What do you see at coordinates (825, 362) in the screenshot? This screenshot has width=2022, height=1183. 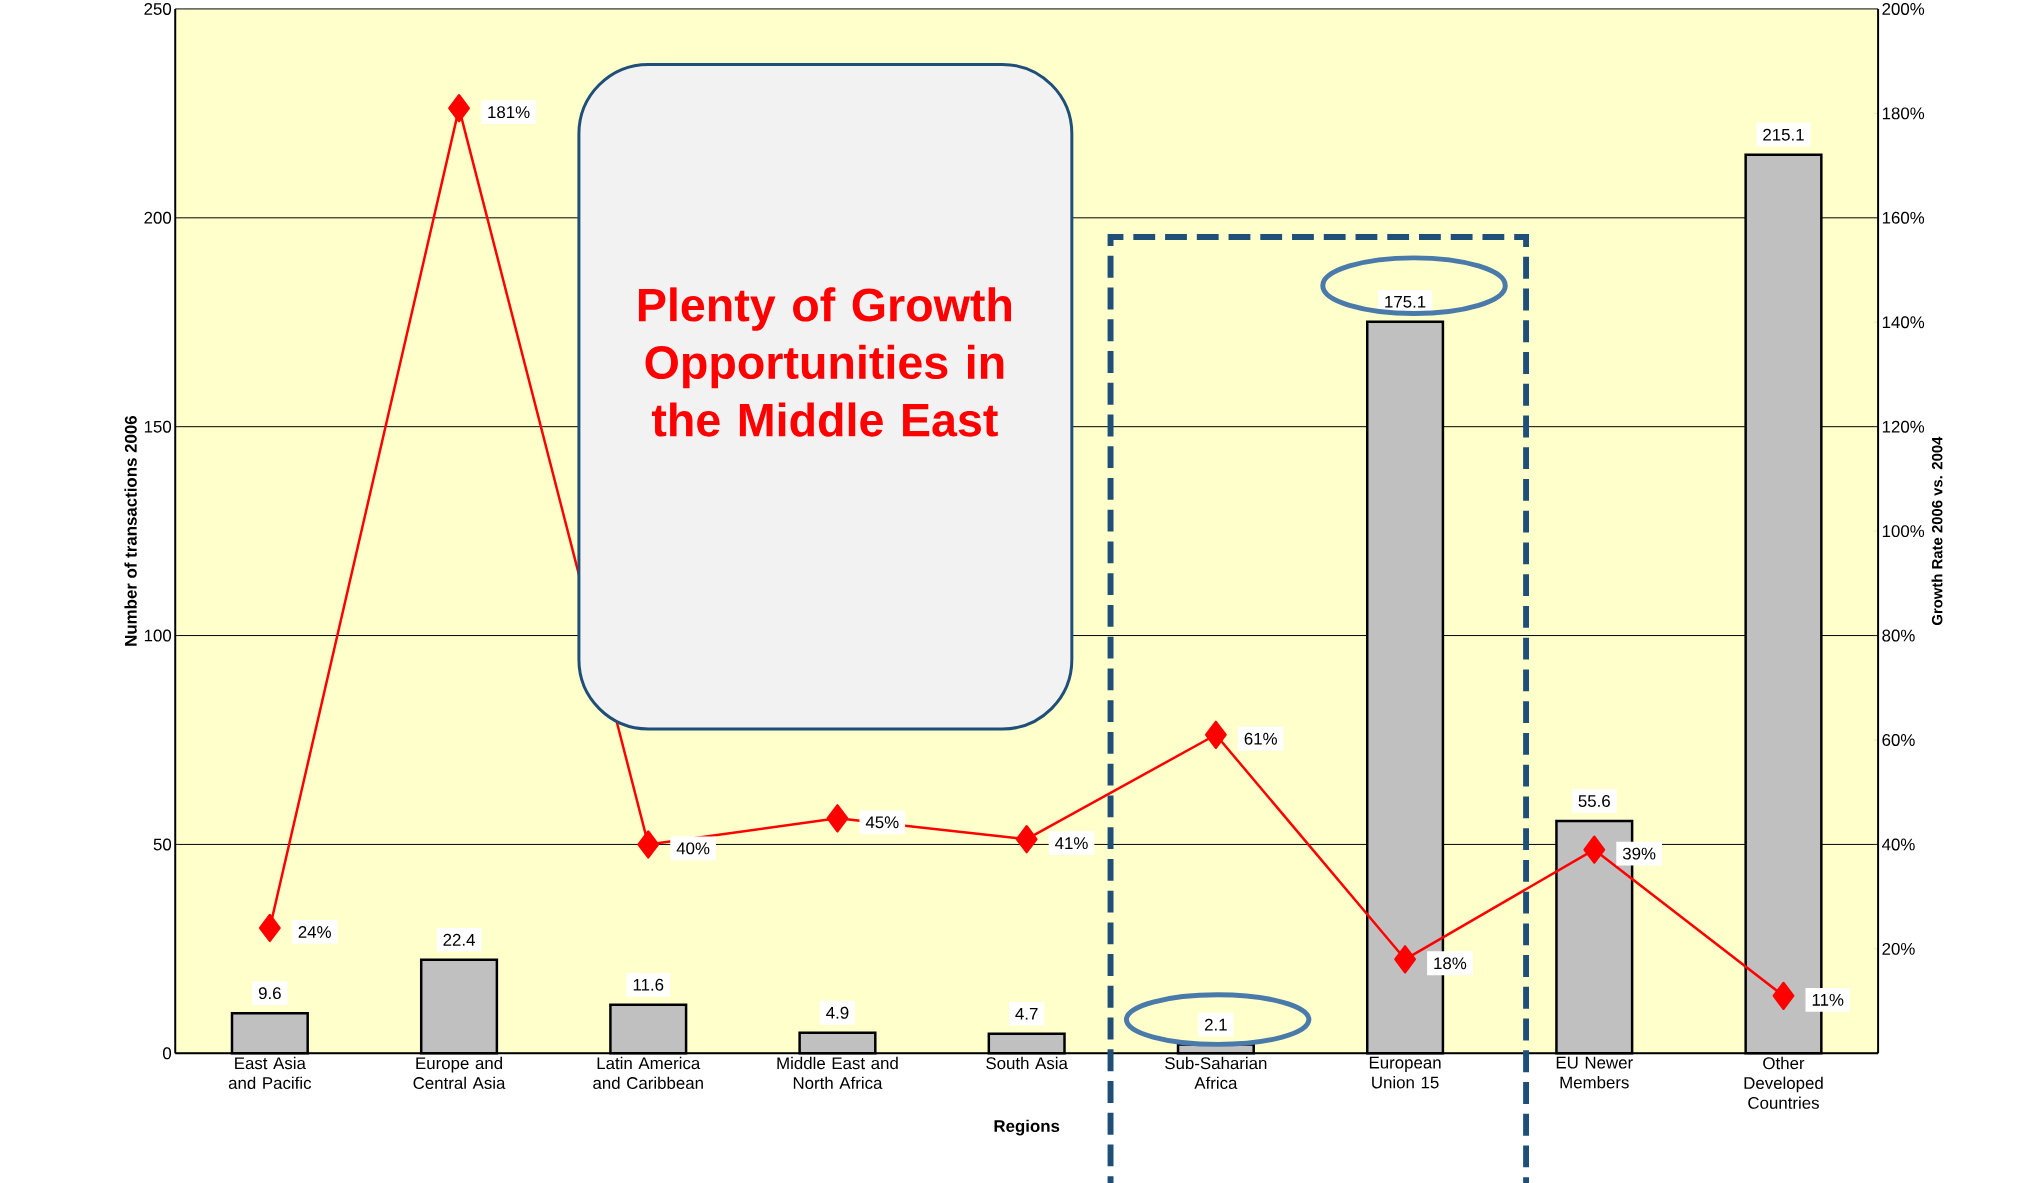 I see `annotation: Plenty of Growth Opportunities in the Middle East` at bounding box center [825, 362].